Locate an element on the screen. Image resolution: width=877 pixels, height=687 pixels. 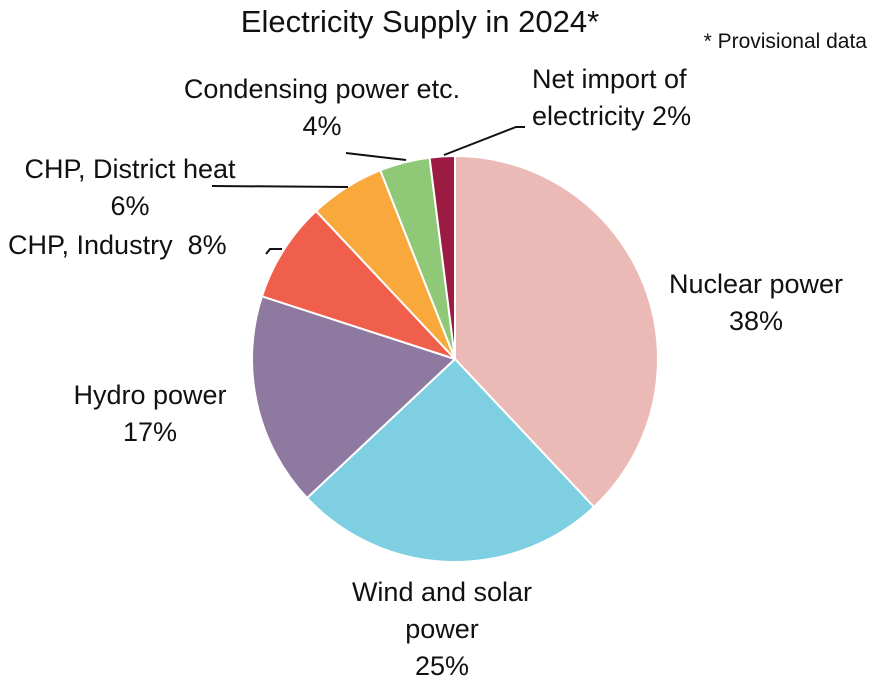
pie-slice-hydro-power is located at coordinates (354, 397).